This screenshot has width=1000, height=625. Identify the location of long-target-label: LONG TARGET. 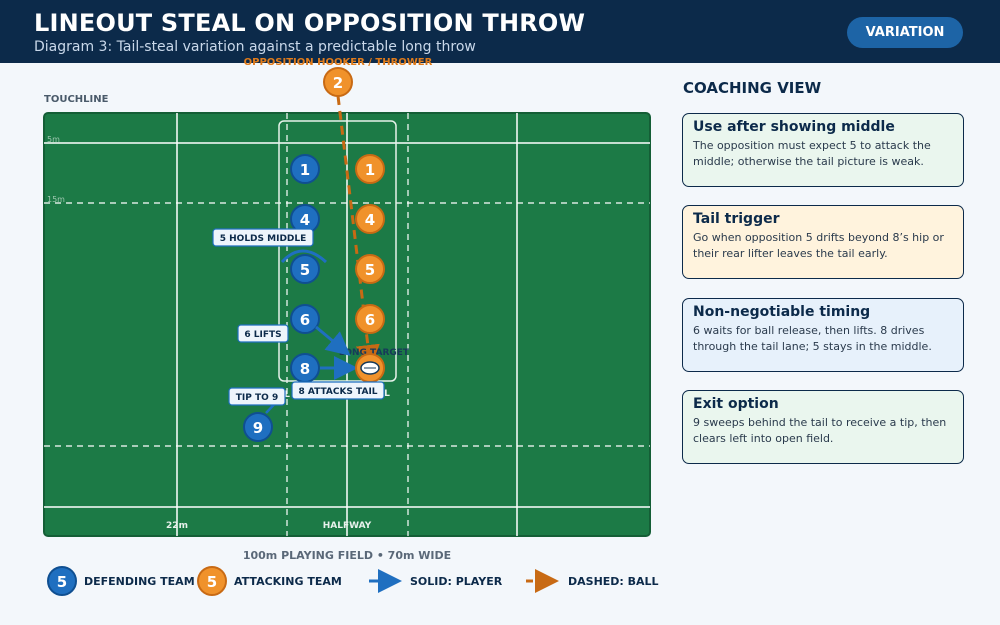
(374, 353).